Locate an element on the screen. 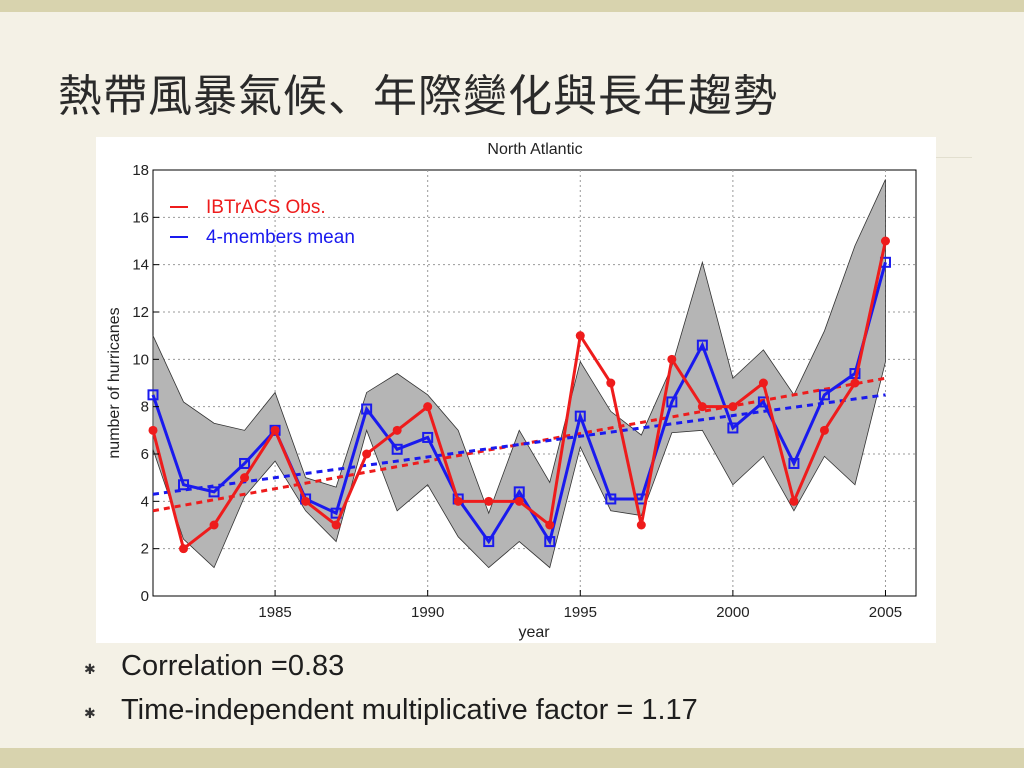 Image resolution: width=1024 pixels, height=768 pixels. y-tick-label: 0 is located at coordinates (145, 596).